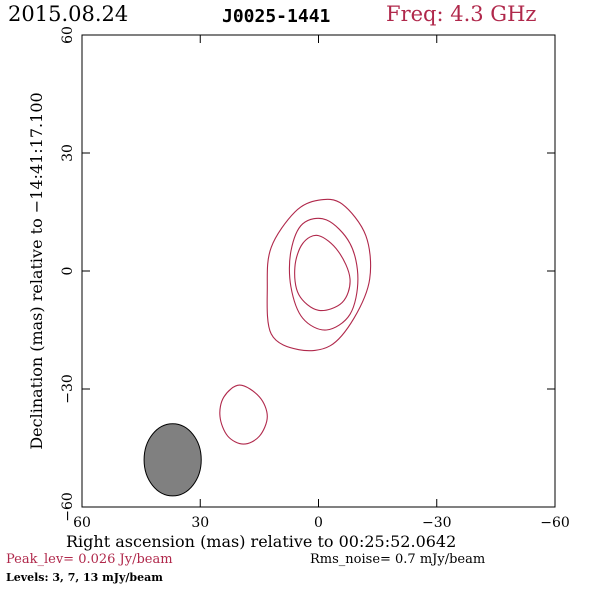 This screenshot has width=590, height=590. I want to click on peak-level: Peak_lev= 0.026 Jy/beam, so click(89, 559).